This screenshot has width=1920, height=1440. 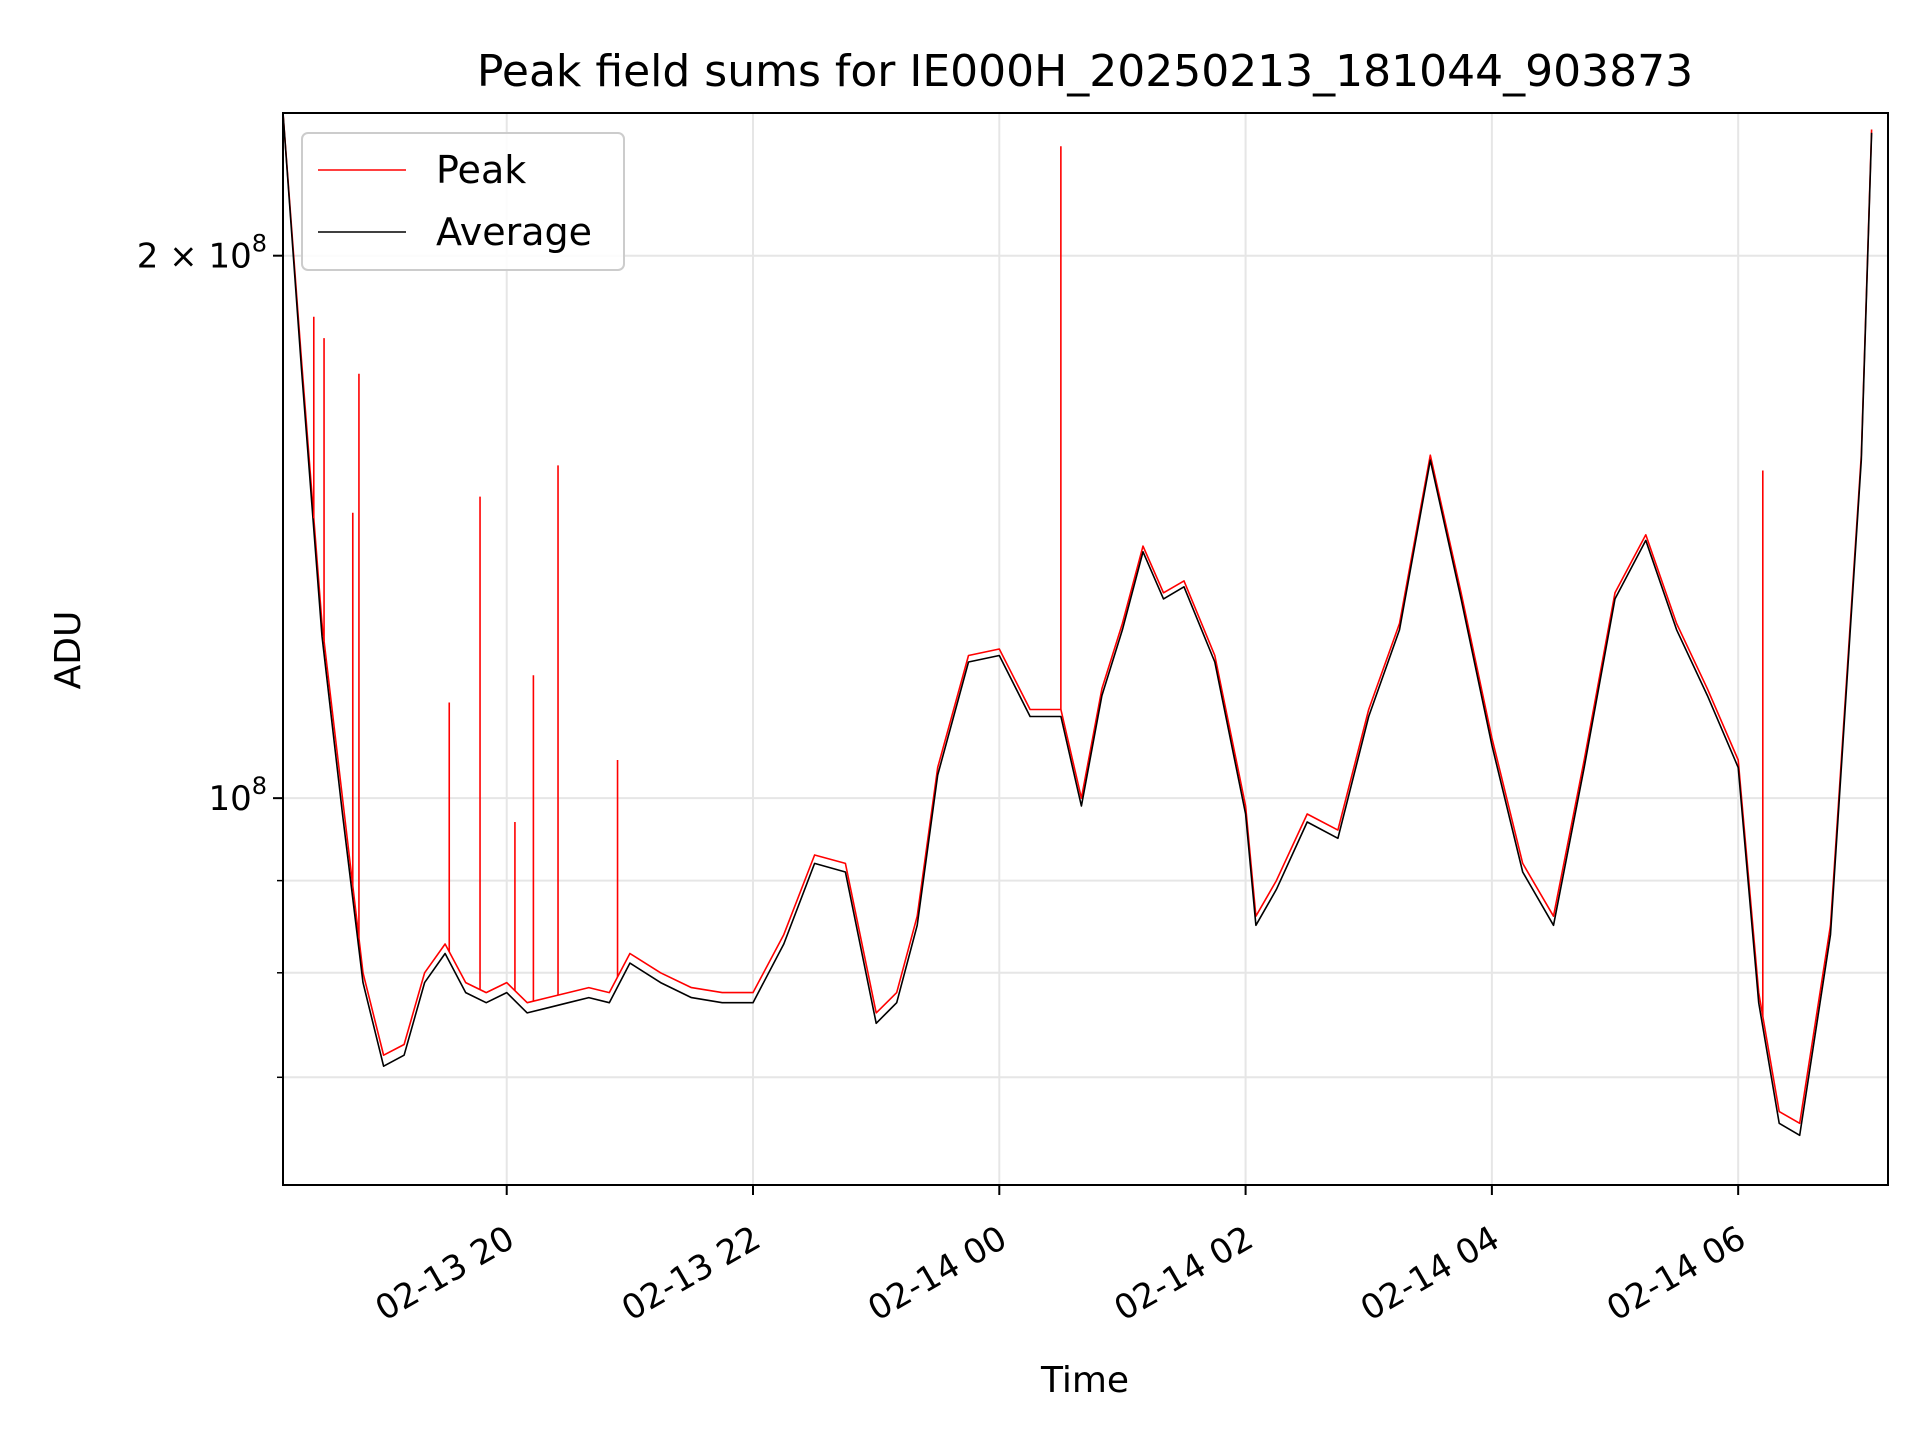 What do you see at coordinates (202, 253) in the screenshot?
I see `y-tick-label: 2 × 108` at bounding box center [202, 253].